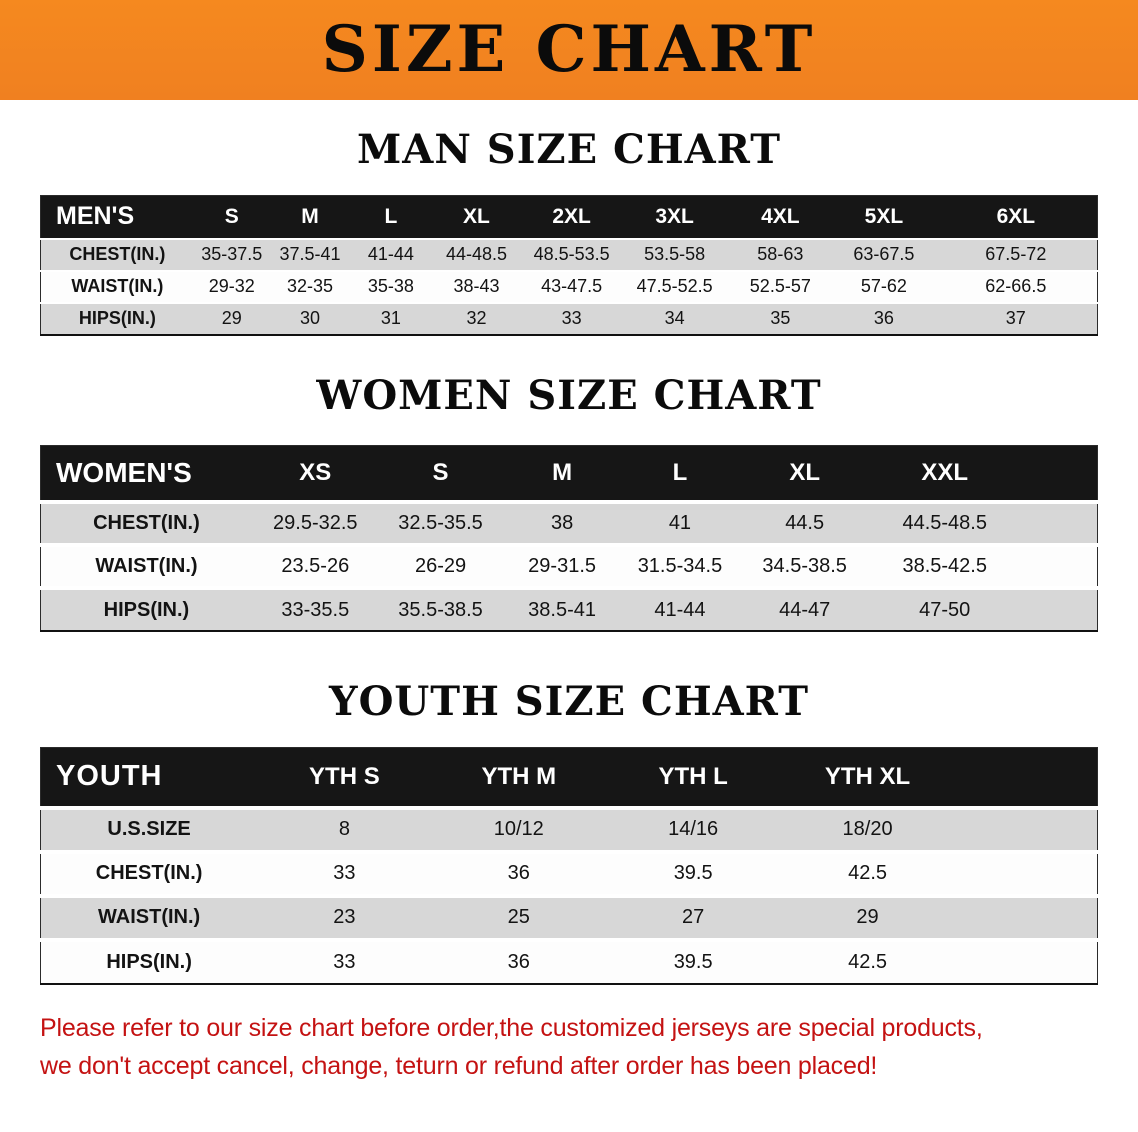  What do you see at coordinates (1016, 286) in the screenshot?
I see `size-value-cell: 62-66.5` at bounding box center [1016, 286].